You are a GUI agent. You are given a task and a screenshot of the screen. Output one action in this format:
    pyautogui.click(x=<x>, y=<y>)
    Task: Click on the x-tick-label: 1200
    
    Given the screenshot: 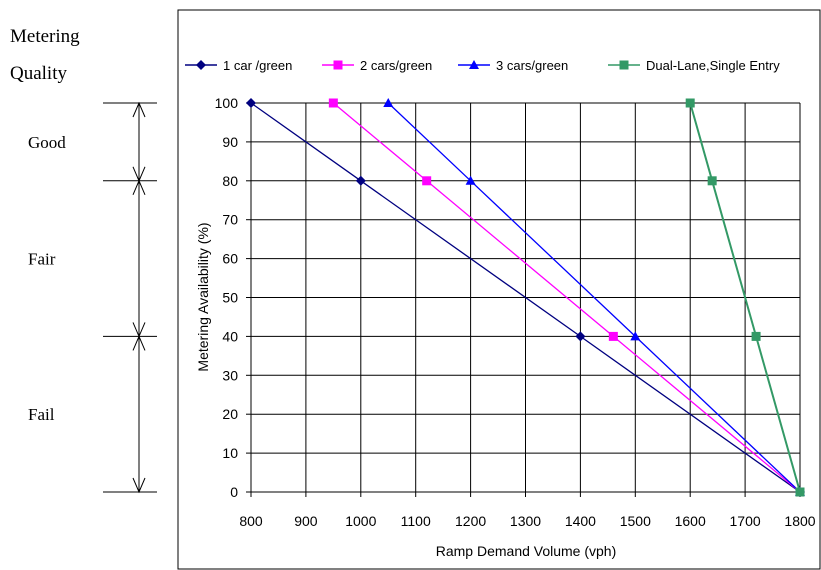 What is the action you would take?
    pyautogui.click(x=470, y=521)
    